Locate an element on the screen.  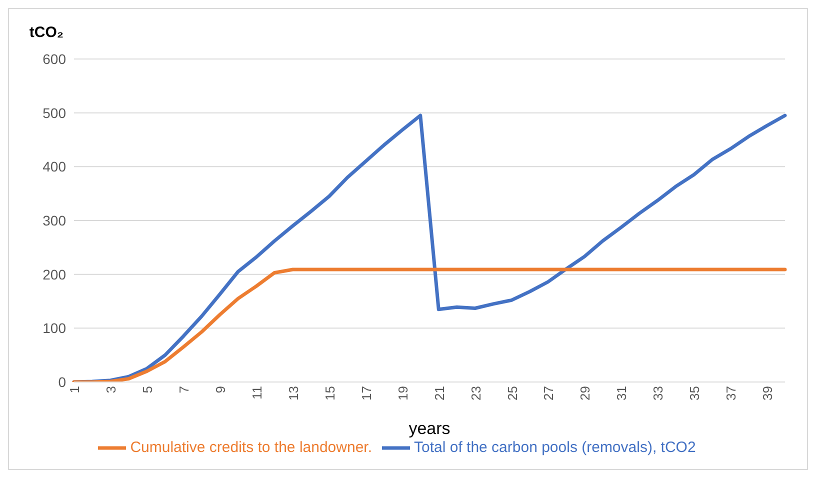
y-tick-label: 0 is located at coordinates (62, 382).